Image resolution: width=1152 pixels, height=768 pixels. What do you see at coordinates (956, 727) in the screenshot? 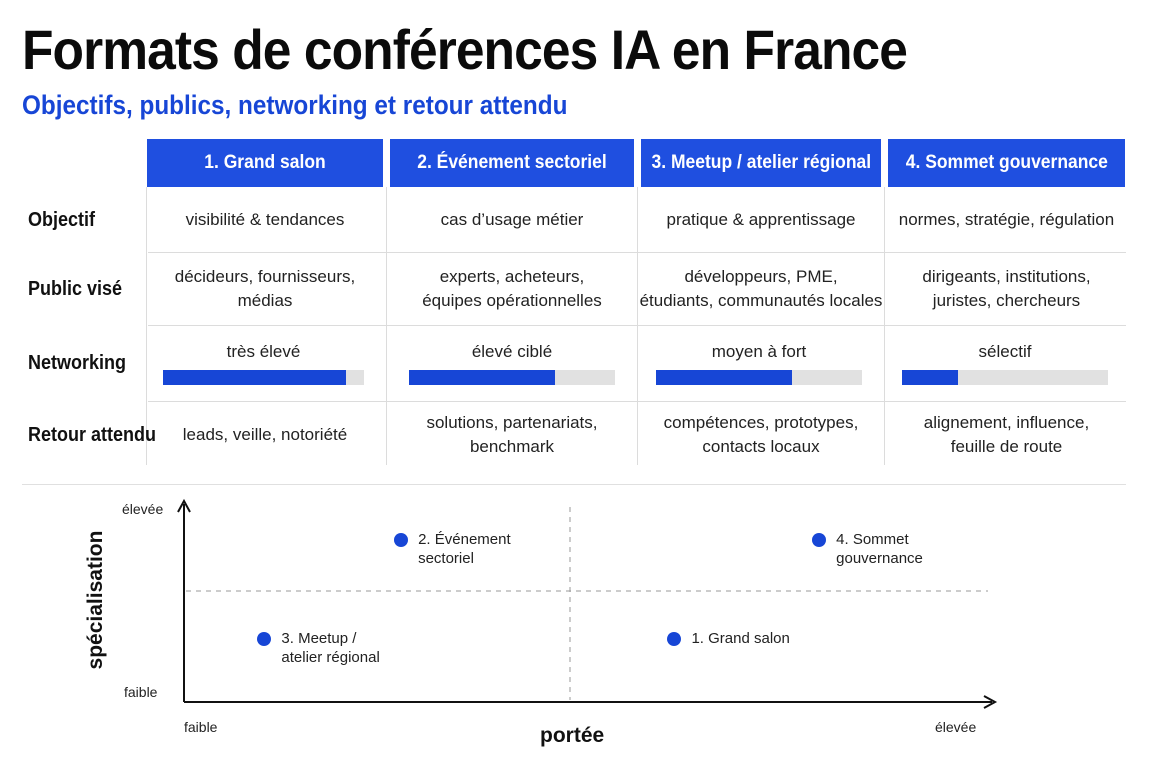
I see `x-axis-high-label: élevée` at bounding box center [956, 727].